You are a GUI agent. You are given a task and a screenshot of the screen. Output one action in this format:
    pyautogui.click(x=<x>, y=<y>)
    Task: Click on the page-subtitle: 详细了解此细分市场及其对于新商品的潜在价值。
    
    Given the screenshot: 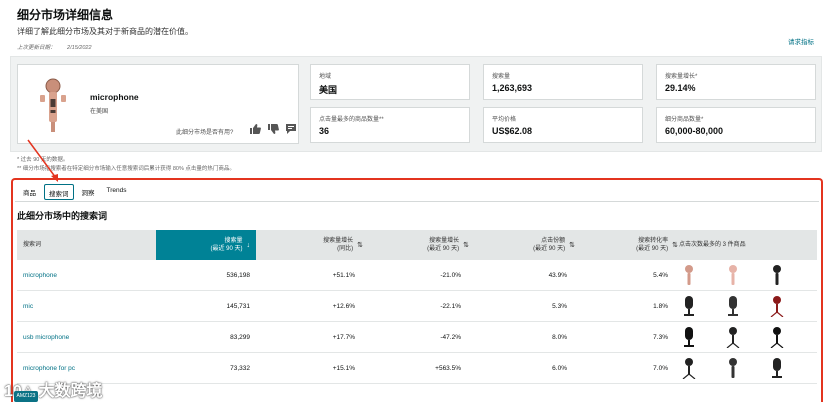 What is the action you would take?
    pyautogui.click(x=105, y=31)
    